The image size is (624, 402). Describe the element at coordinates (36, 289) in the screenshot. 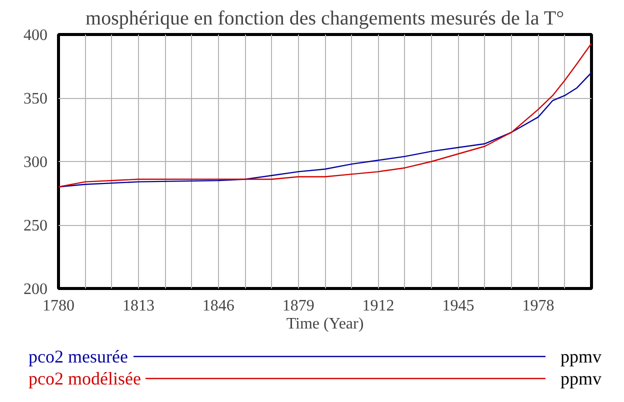

I see `y-tick-label: 200` at that location.